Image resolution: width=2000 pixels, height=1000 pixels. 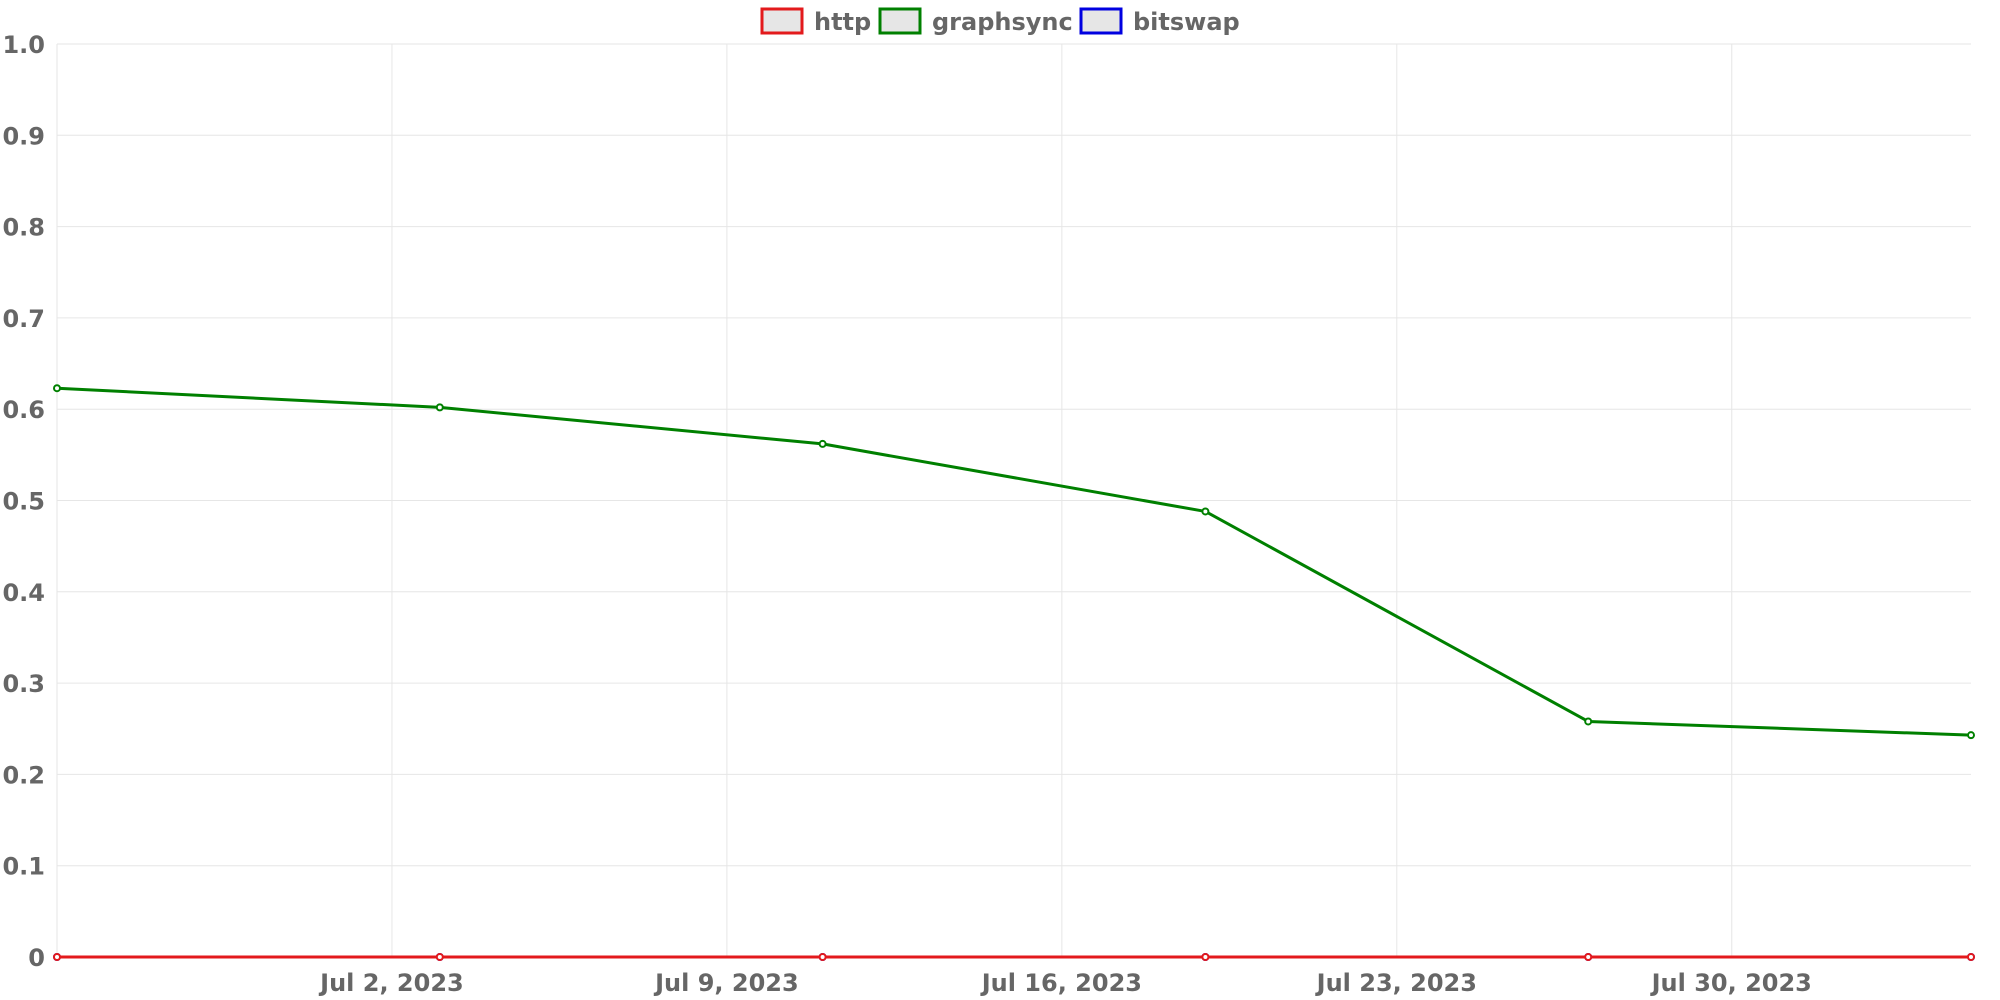 What do you see at coordinates (1186, 22) in the screenshot?
I see `legend-label: bitswap` at bounding box center [1186, 22].